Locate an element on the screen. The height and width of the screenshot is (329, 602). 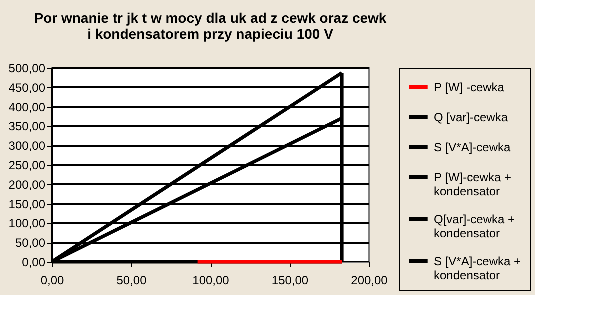
chart-title: Por wnanie tr jk t w mocy dla uk ad z cewk oraz cewk i kondensatorem przy napieciu 100 V is located at coordinates (210, 26).